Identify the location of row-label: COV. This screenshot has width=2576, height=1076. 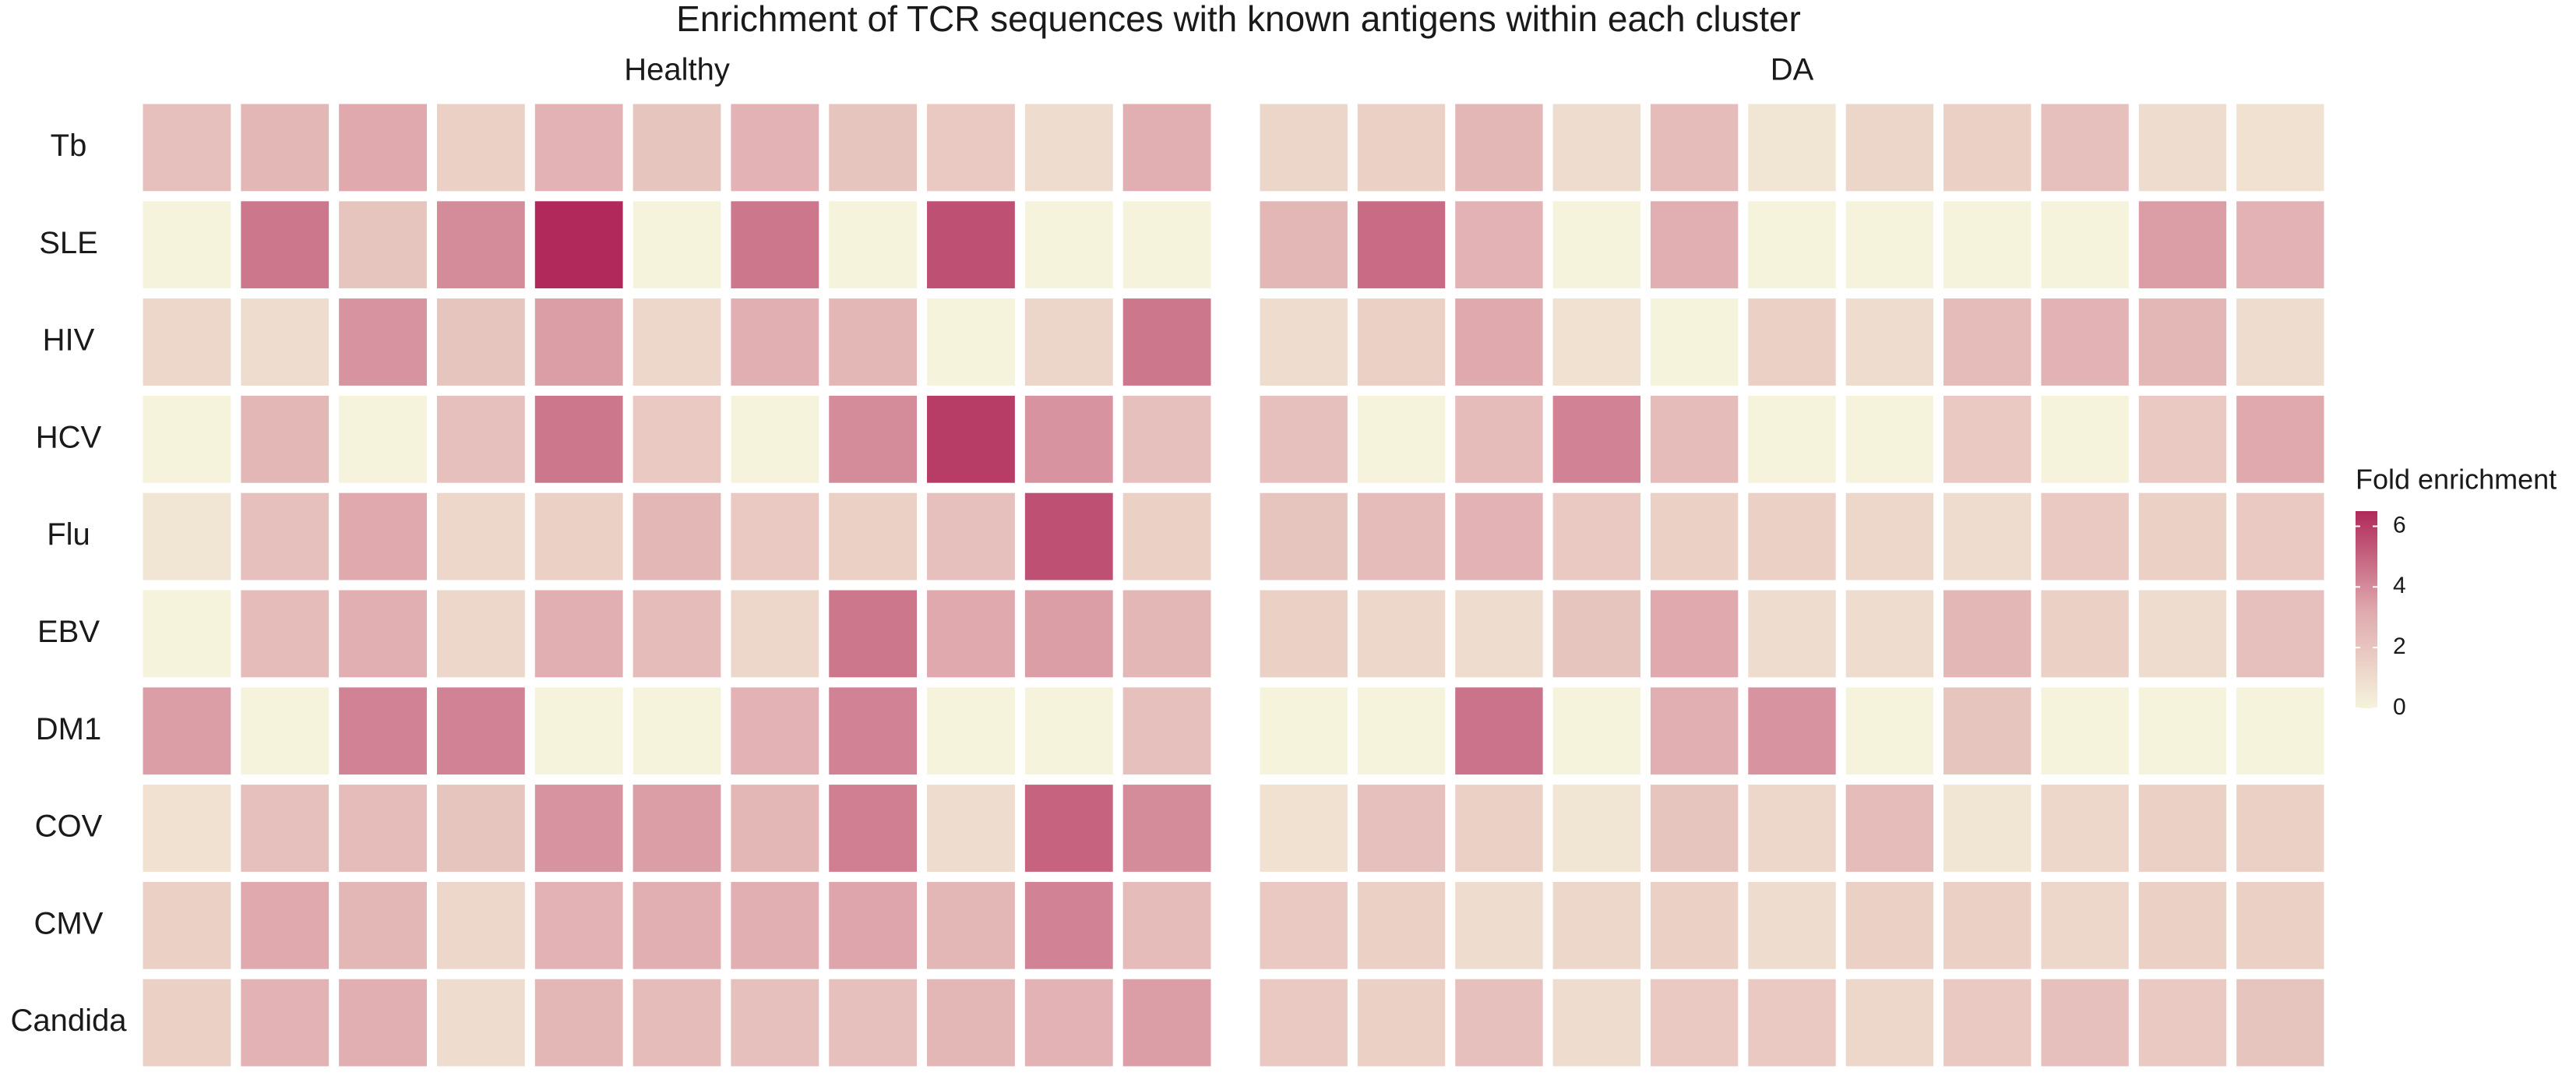
(69, 827).